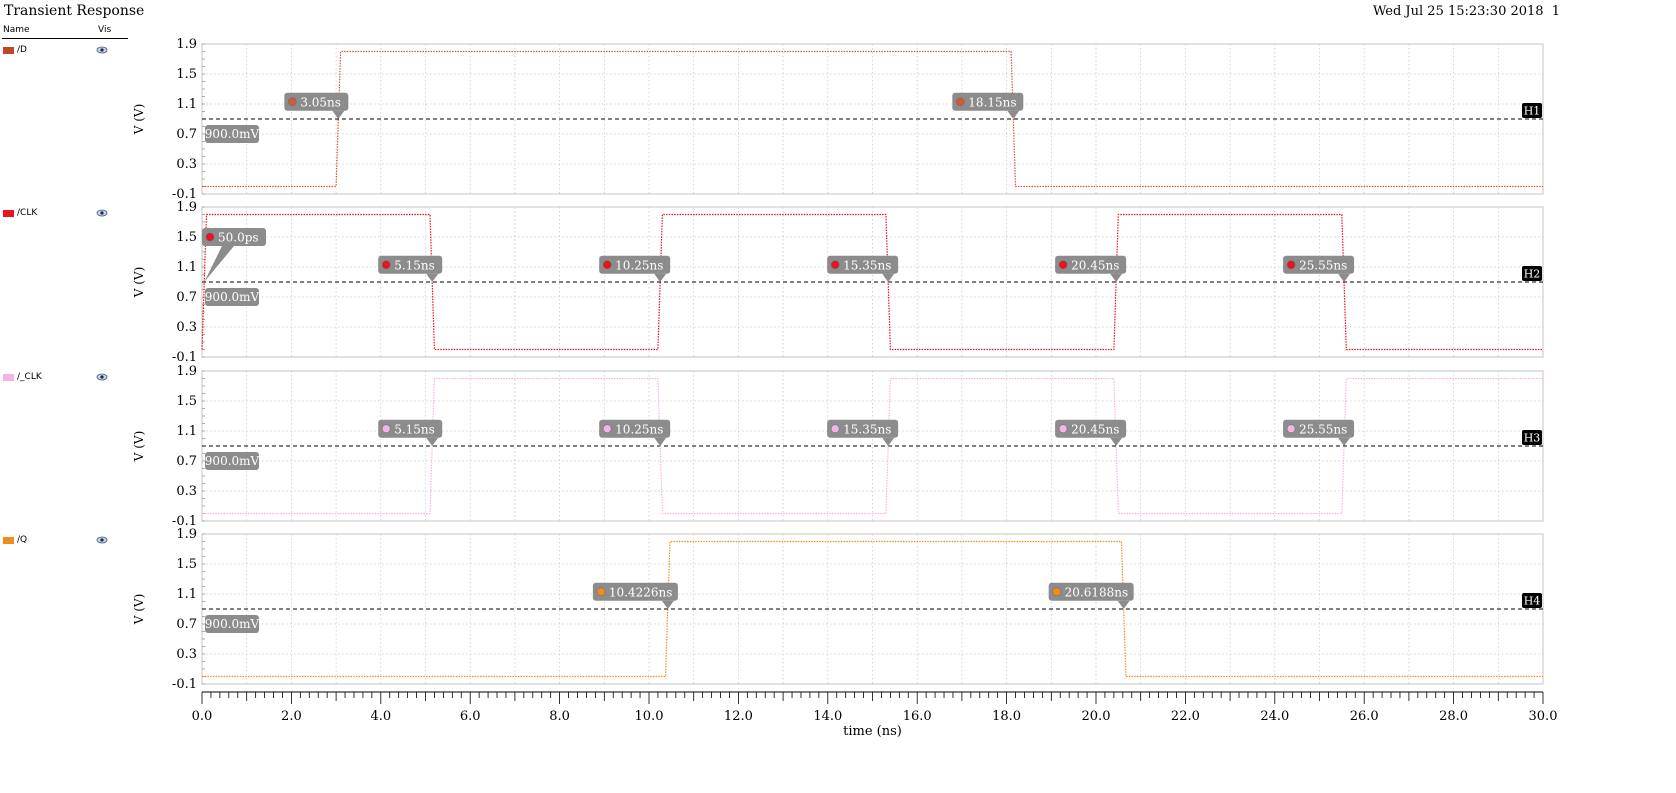 The width and height of the screenshot is (1676, 793). I want to click on marker-label: 3.05ns, so click(320, 102).